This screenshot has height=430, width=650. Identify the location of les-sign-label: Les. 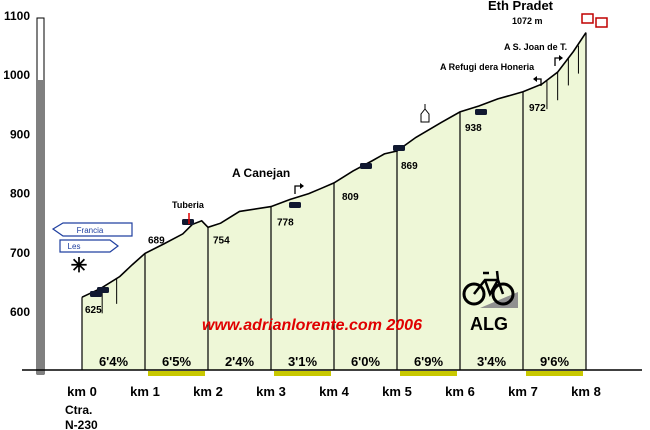
(74, 246).